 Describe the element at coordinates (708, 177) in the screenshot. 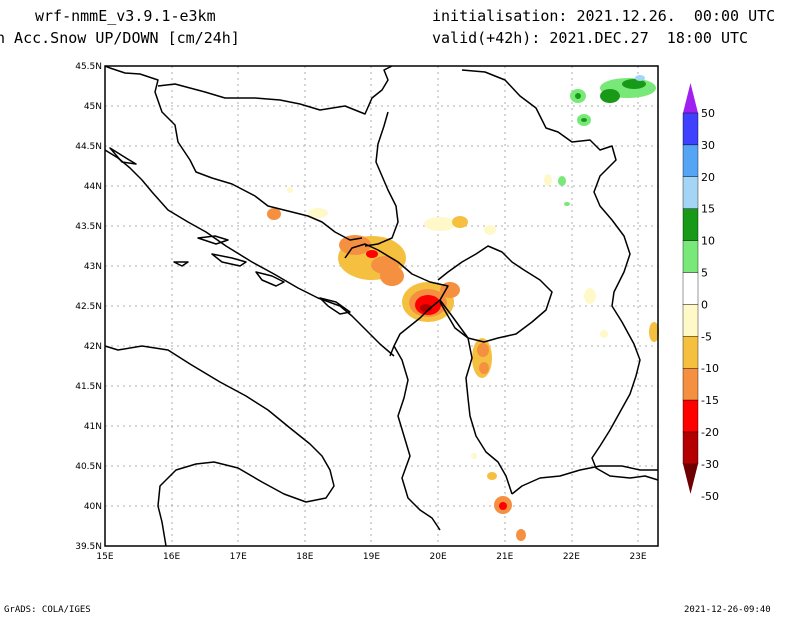

I see `colorbar-label: 20` at that location.